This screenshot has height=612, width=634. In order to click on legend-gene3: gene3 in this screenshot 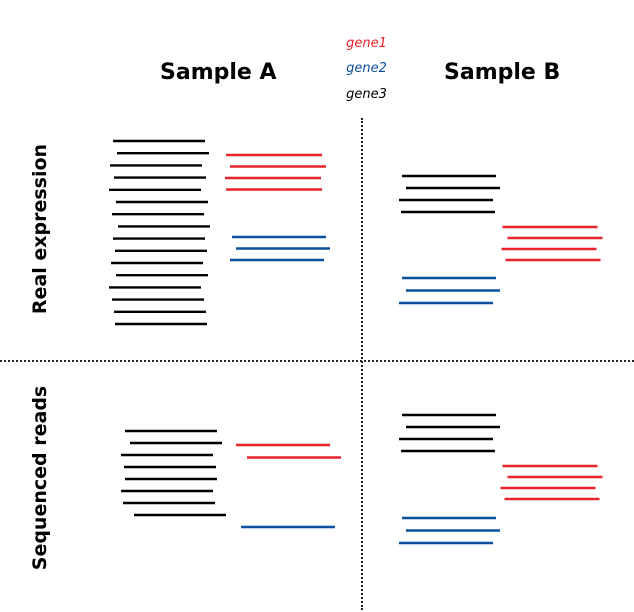, I will do `click(366, 94)`.